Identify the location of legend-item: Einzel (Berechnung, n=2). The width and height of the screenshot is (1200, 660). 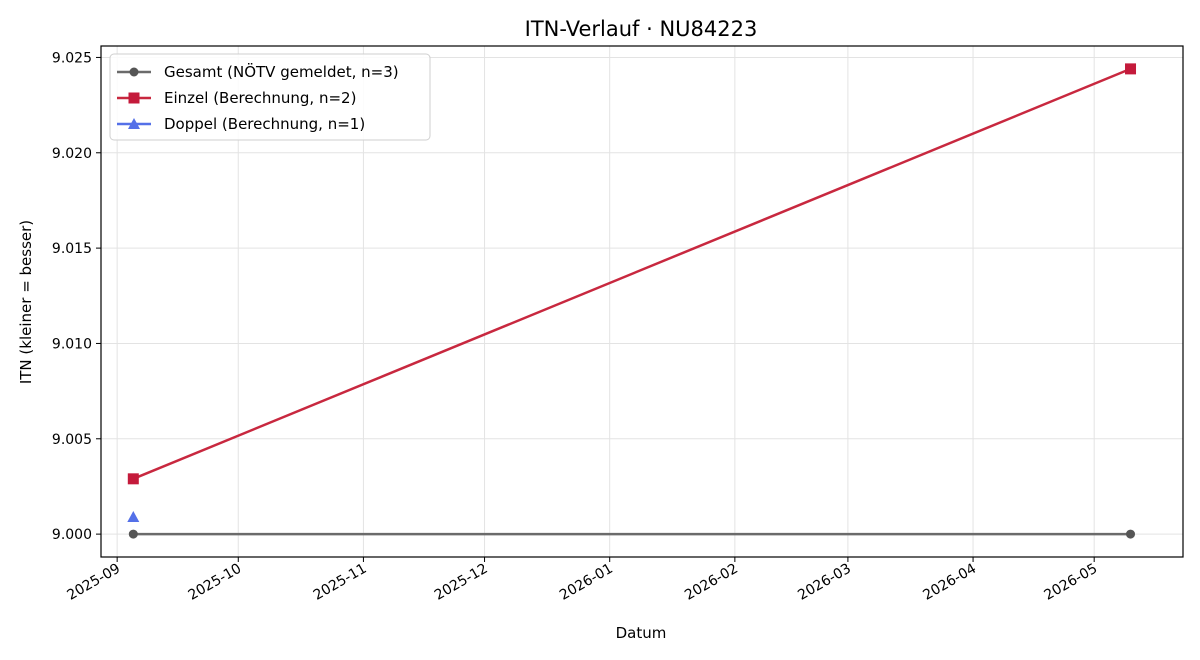
(236, 98).